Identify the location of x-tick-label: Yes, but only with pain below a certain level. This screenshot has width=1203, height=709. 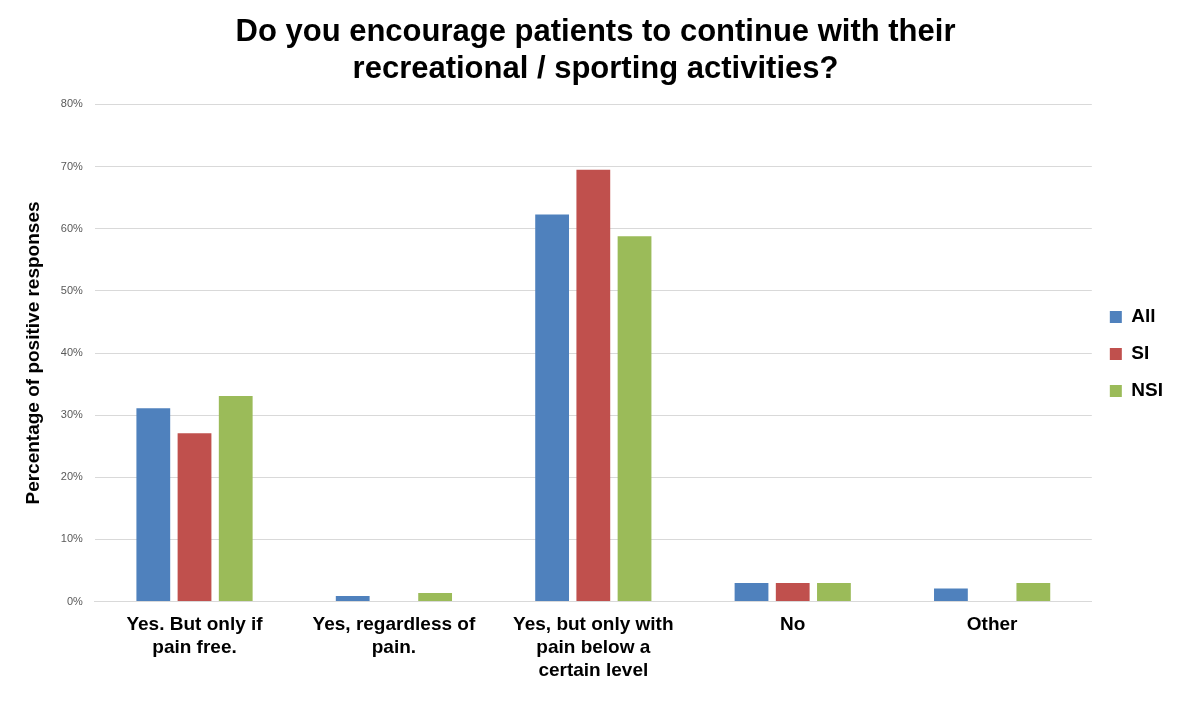
(593, 646).